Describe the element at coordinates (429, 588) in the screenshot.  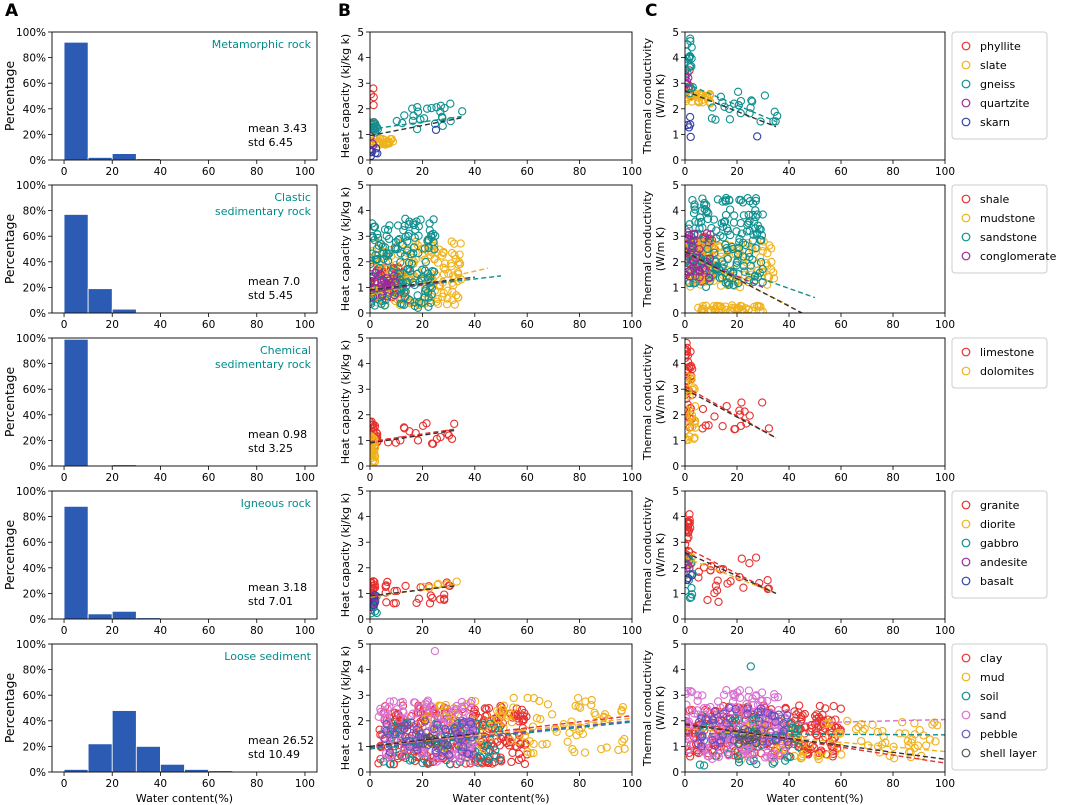
I see `scatter-point-diorite` at that location.